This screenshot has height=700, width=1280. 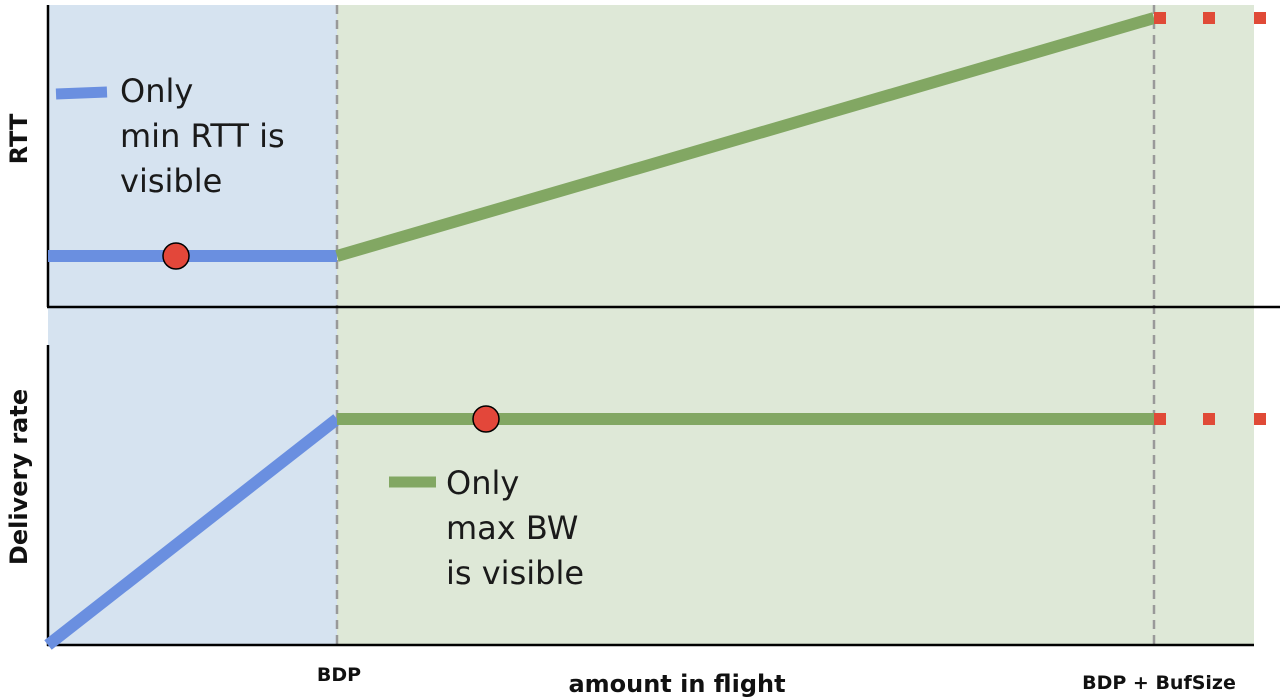 What do you see at coordinates (192, 532) in the screenshot?
I see `delivery-app-limited-line` at bounding box center [192, 532].